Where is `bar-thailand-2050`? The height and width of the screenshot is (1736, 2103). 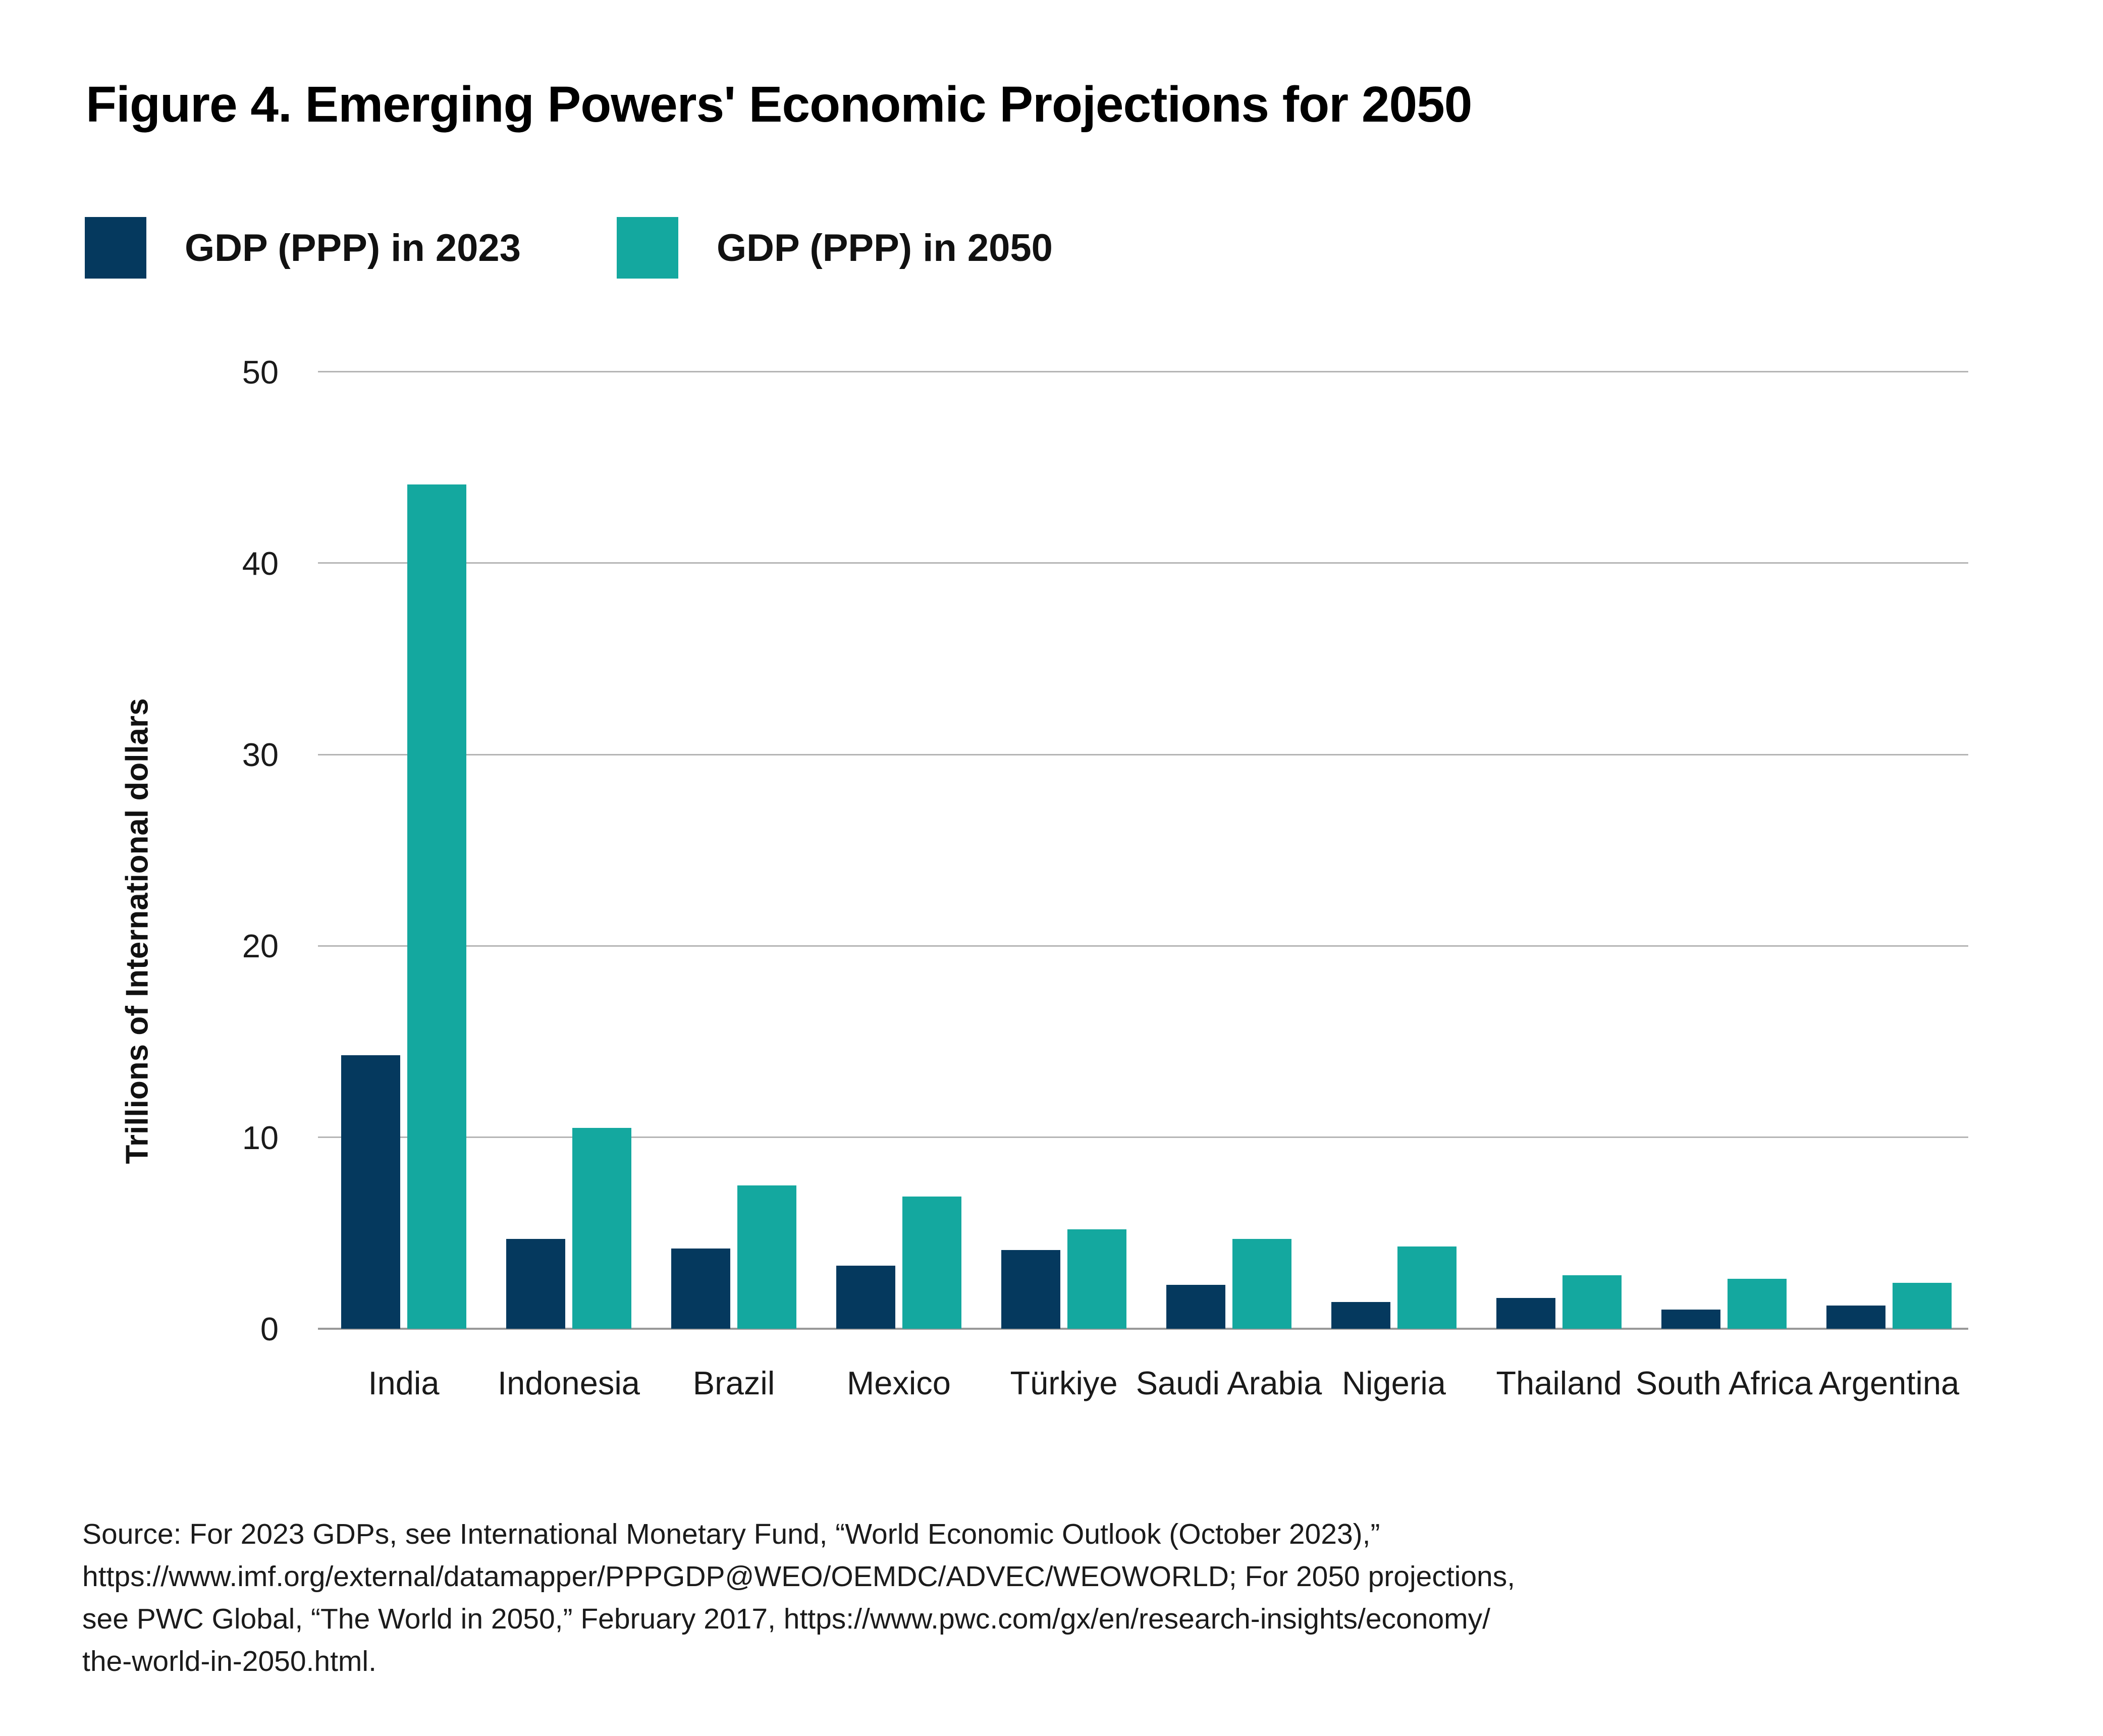 bar-thailand-2050 is located at coordinates (1592, 1302).